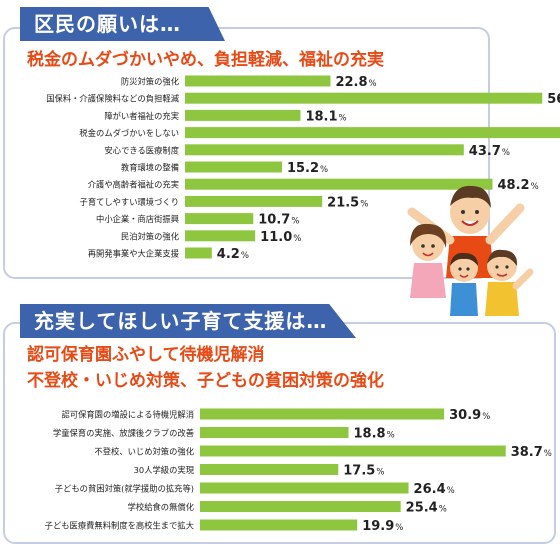 The image size is (560, 549). I want to click on family-illustration, so click(470, 250).